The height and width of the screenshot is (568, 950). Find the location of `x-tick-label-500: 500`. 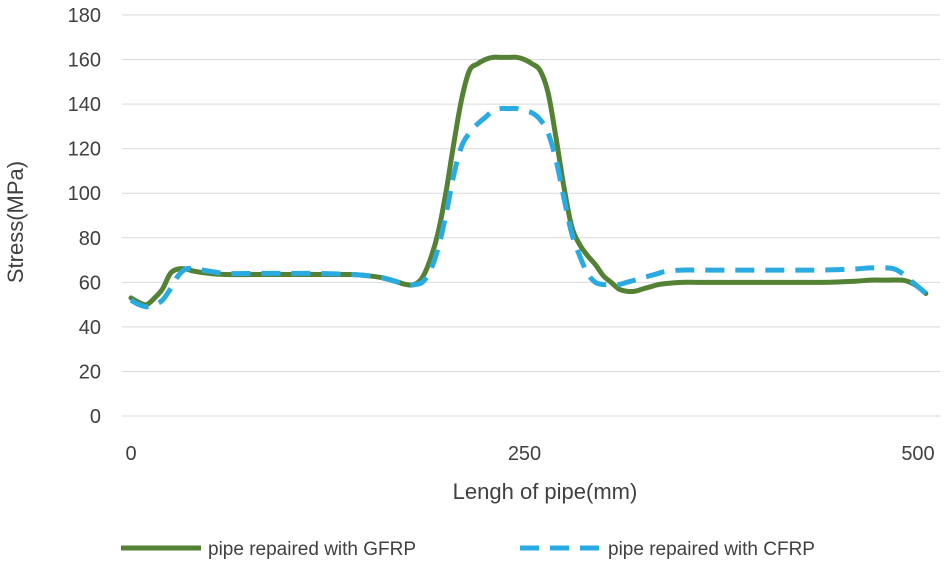

x-tick-label-500: 500 is located at coordinates (917, 454).